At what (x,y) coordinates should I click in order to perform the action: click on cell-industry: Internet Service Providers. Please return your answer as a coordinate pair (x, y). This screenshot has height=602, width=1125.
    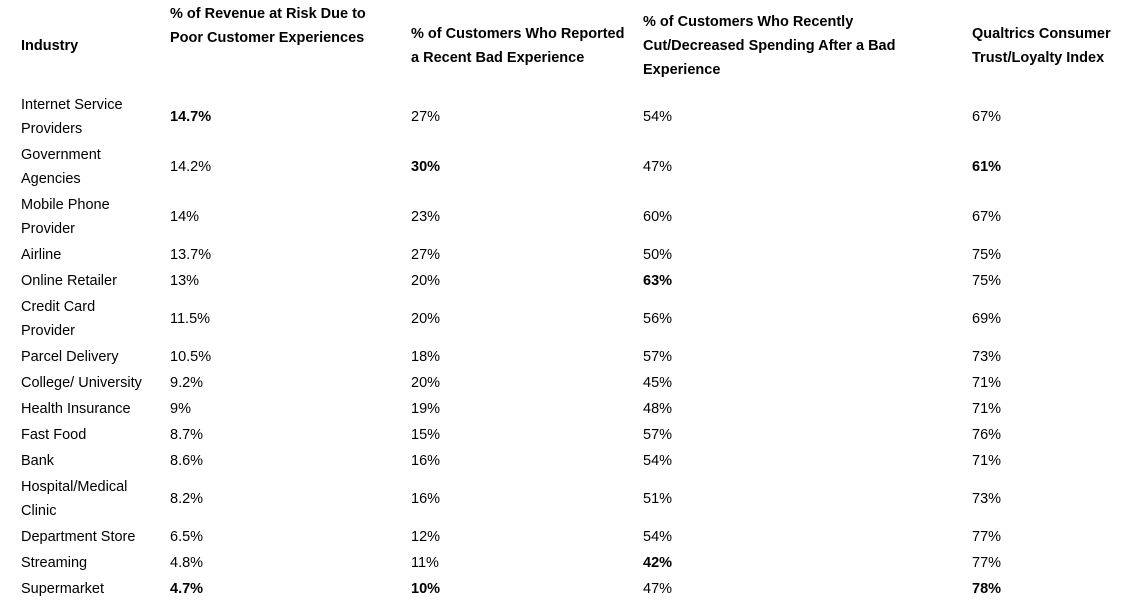
    Looking at the image, I should click on (72, 117).